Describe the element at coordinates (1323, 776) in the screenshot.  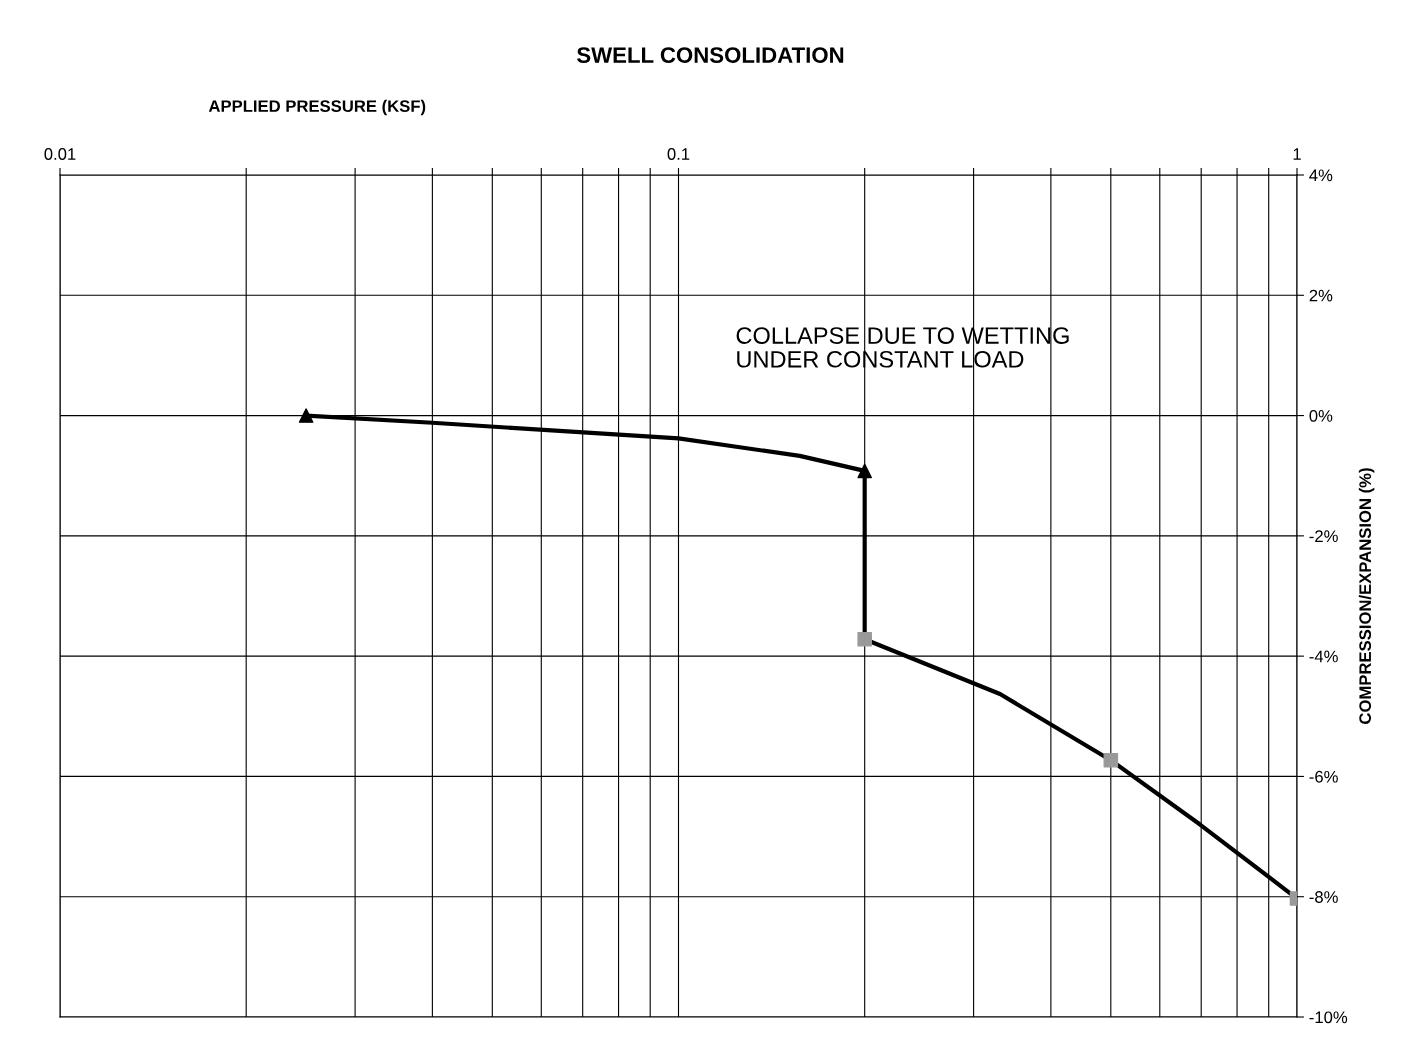
I see `y-tick-label: -6%` at that location.